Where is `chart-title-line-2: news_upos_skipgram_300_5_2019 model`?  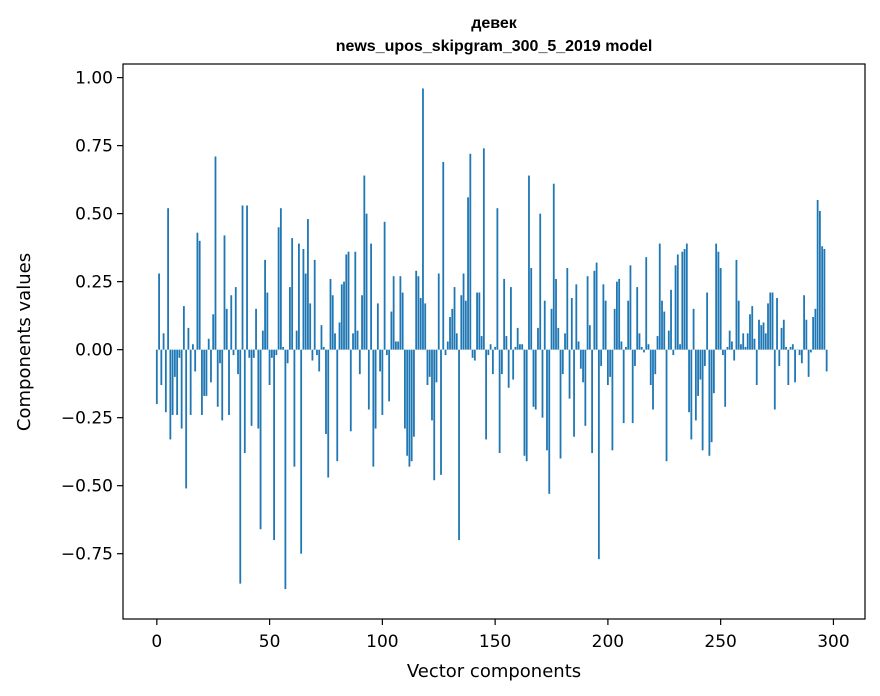
chart-title-line-2: news_upos_skipgram_300_5_2019 model is located at coordinates (494, 46).